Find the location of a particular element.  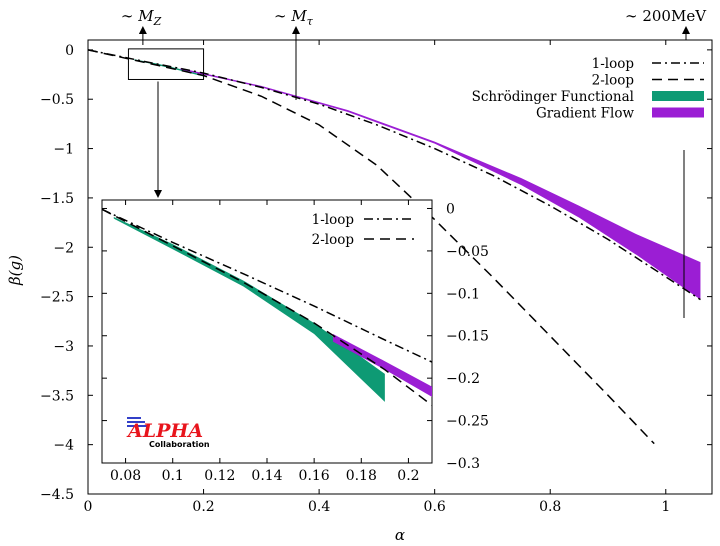

main-y-tick-label: −4 is located at coordinates (63, 446).